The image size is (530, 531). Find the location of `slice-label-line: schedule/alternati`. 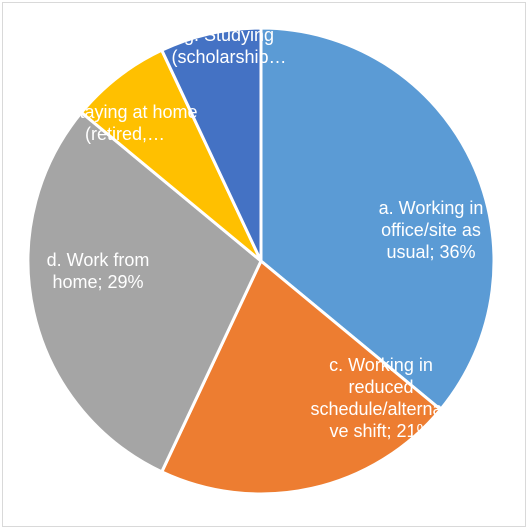

slice-label-line: schedule/alternati is located at coordinates (380, 409).